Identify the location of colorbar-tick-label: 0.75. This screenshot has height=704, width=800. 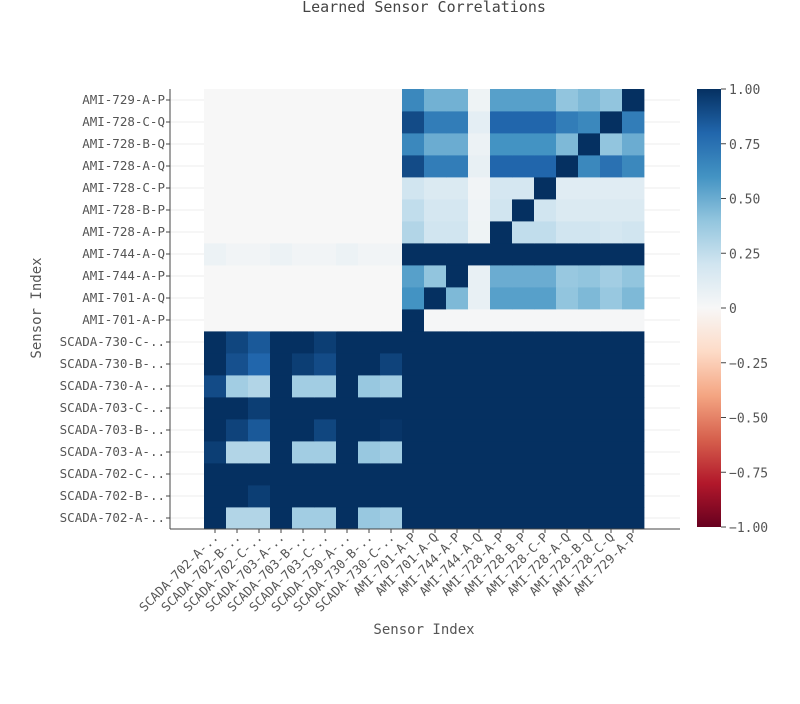
(744, 145).